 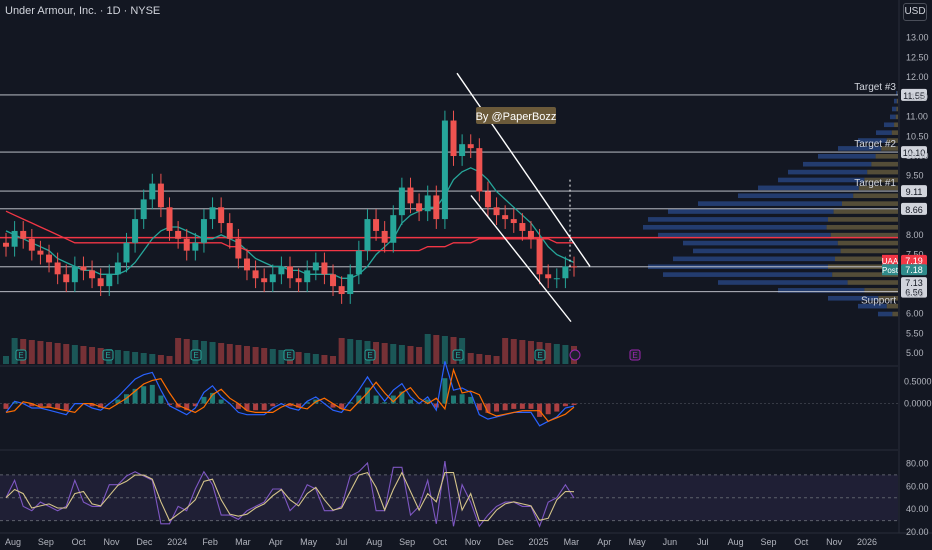 What do you see at coordinates (917, 136) in the screenshot?
I see `price-tick: 10.50` at bounding box center [917, 136].